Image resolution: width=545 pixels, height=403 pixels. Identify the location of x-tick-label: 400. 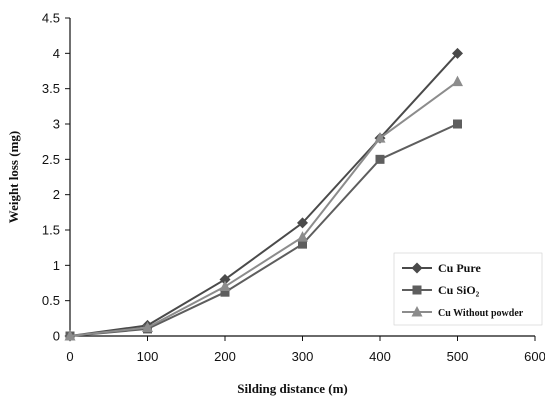
(380, 356).